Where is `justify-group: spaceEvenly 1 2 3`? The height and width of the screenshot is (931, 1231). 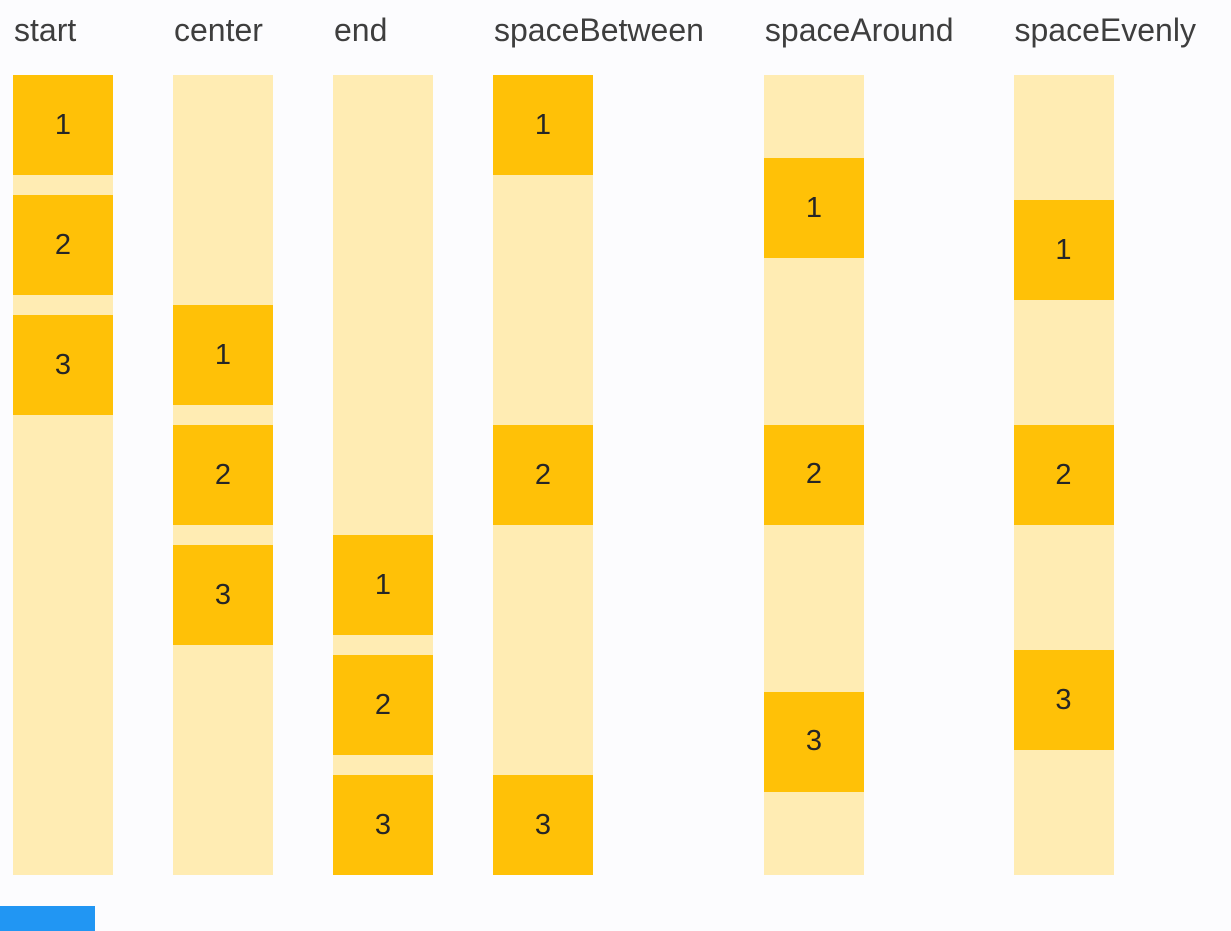
justify-group: spaceEvenly 1 2 3 is located at coordinates (1104, 441).